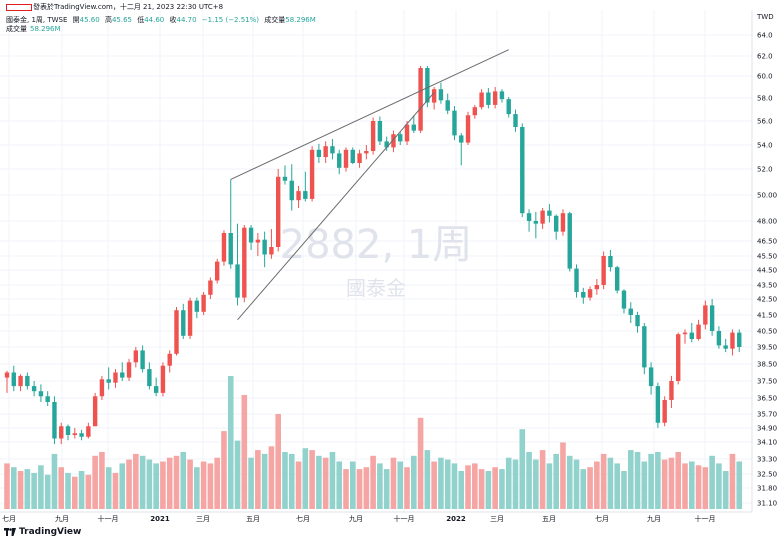  Describe the element at coordinates (404, 518) in the screenshot. I see `time-tick-label: 十一月` at that location.